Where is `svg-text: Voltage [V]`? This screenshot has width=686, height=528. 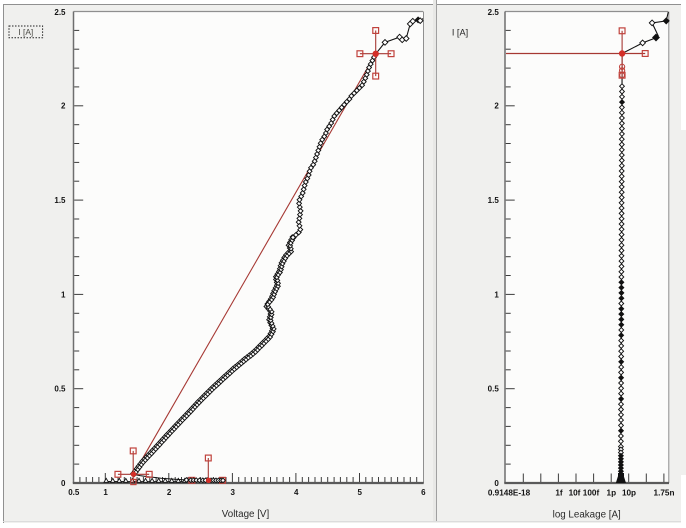 svg-text: Voltage [V] is located at coordinates (246, 514).